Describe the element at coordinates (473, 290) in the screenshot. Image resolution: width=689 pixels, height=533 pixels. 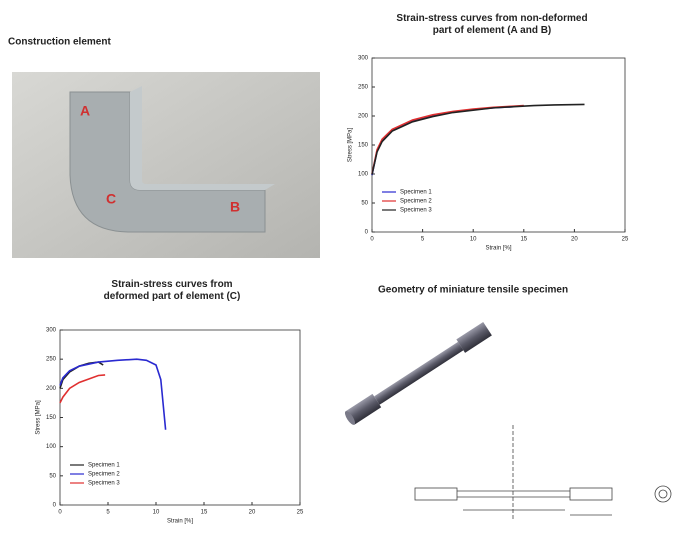
I see `geometry-title: Geometry of miniature tensile specimen` at that location.